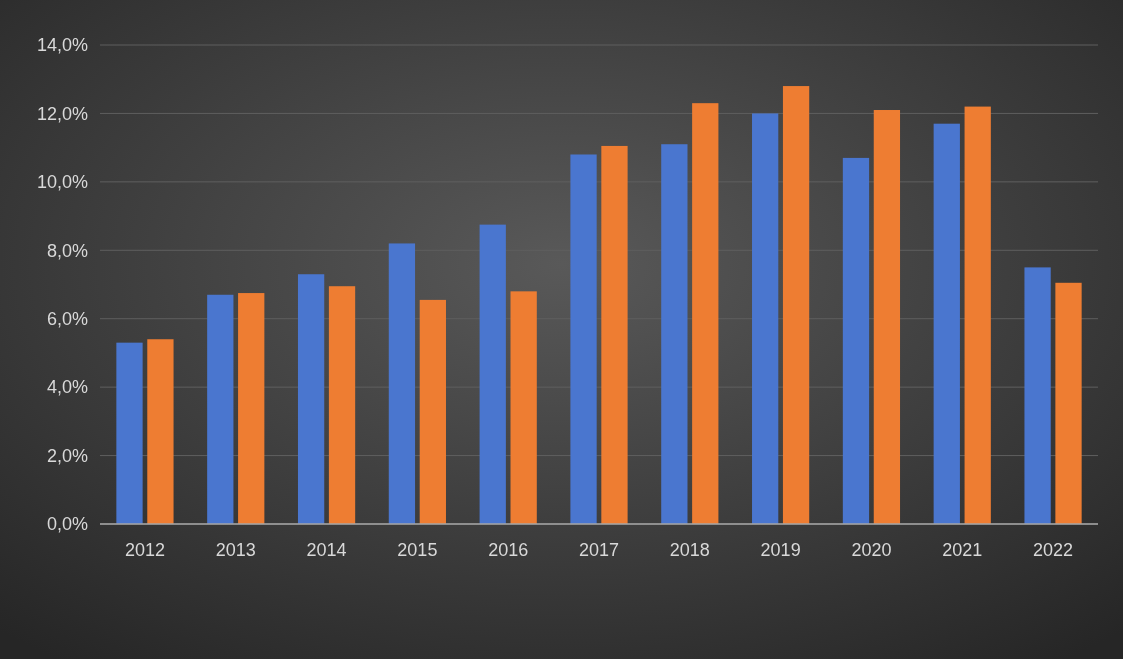 This screenshot has width=1123, height=659. I want to click on x-tick-label: 2012, so click(144, 550).